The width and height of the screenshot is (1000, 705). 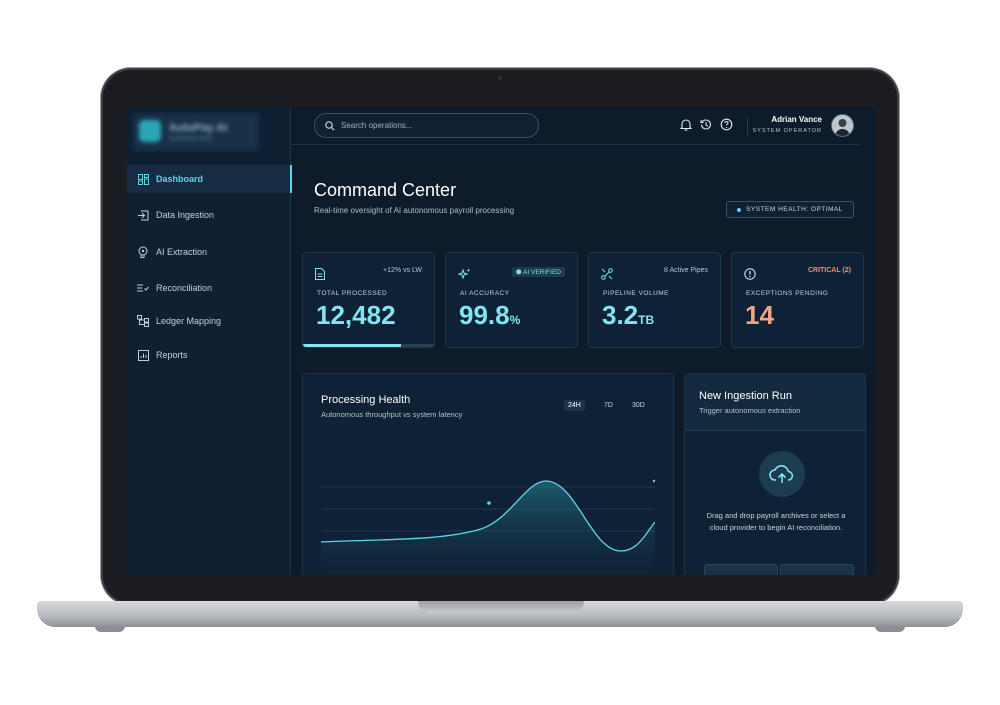 I want to click on sidebar-item-label: Reports, so click(x=172, y=355).